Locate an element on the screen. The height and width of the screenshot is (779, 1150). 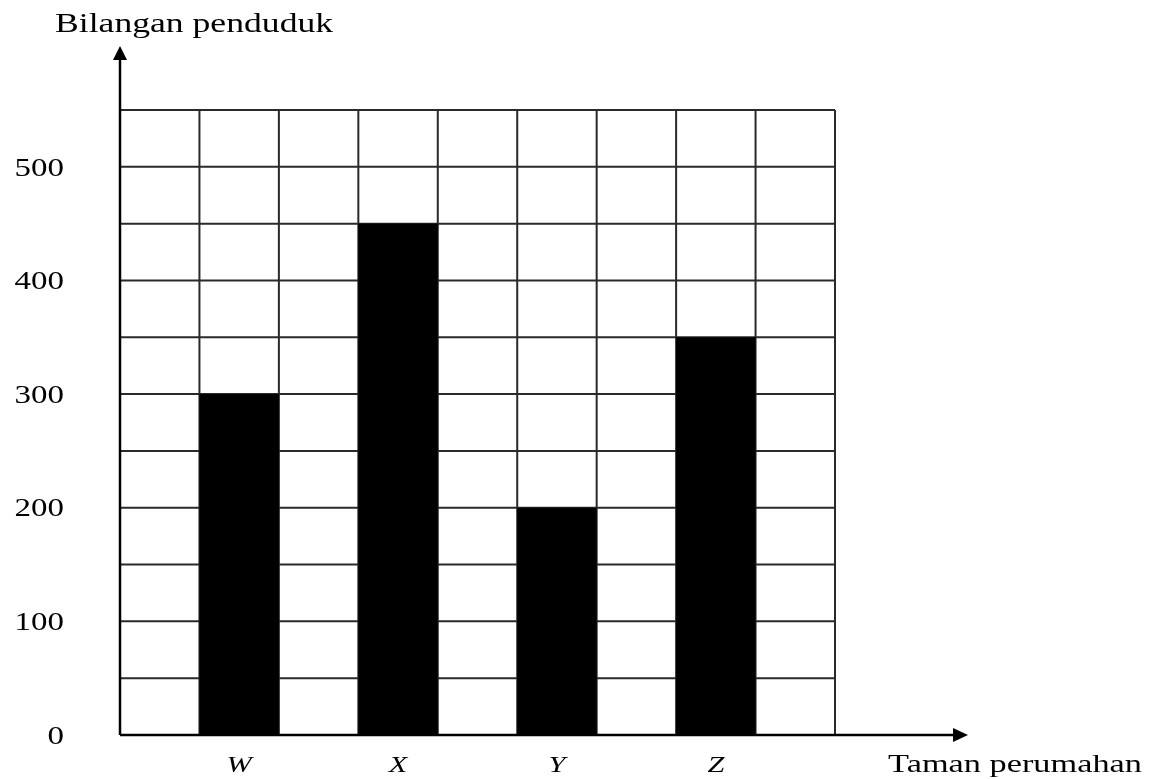
y-tick-label: 500 is located at coordinates (39, 167).